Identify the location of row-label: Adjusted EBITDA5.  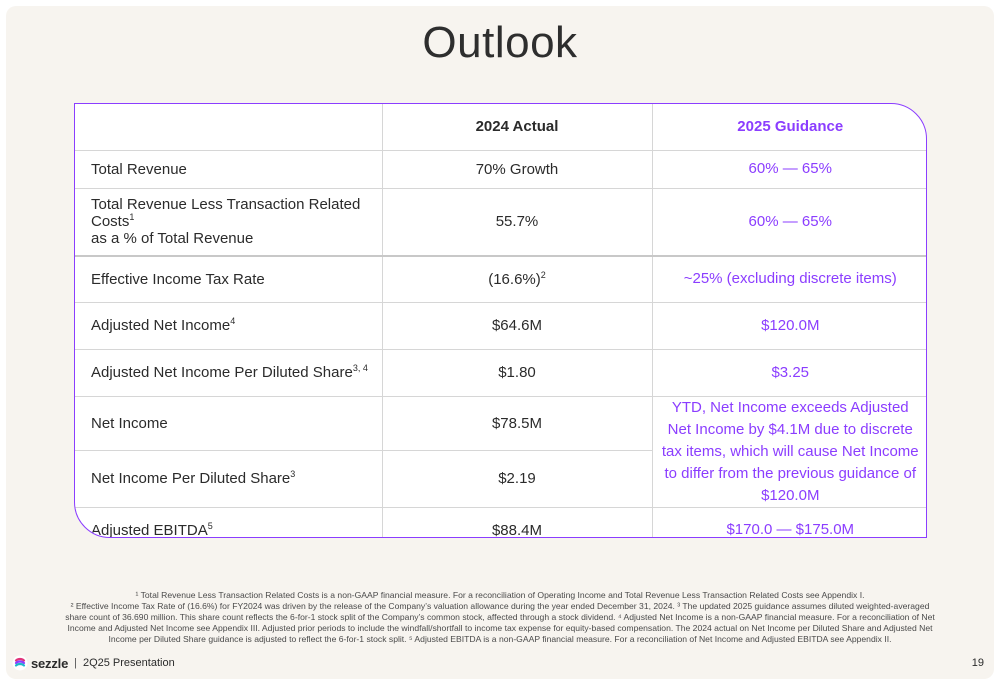
(228, 521).